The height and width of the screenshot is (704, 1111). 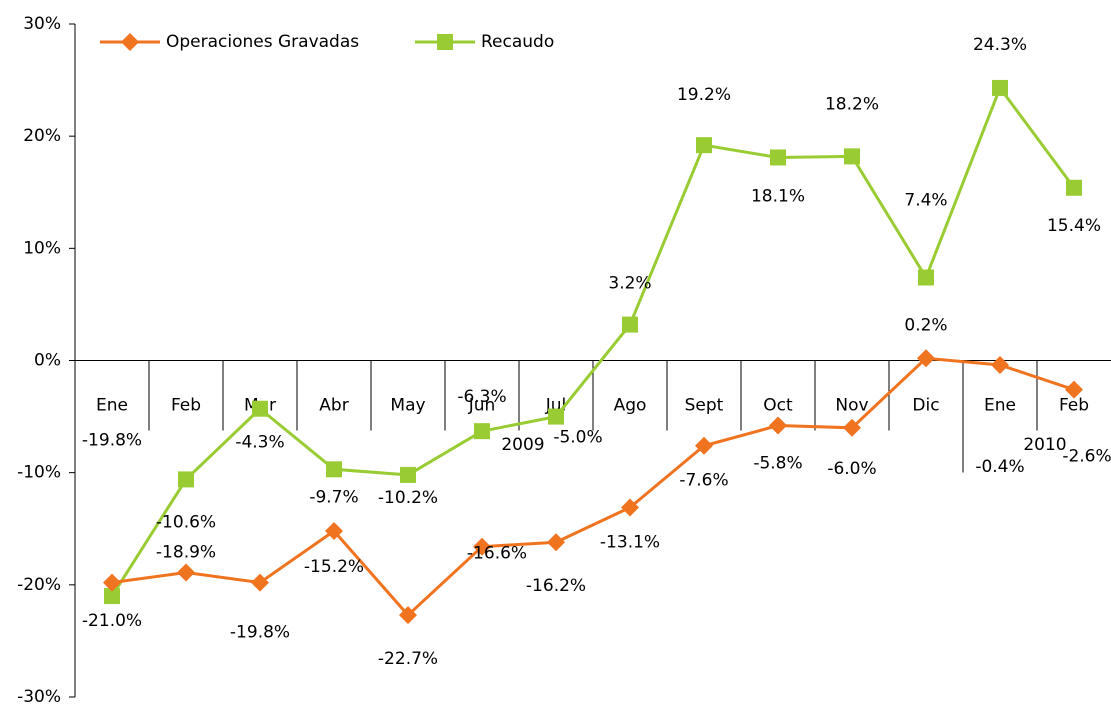 What do you see at coordinates (42, 24) in the screenshot?
I see `y-tick-label: 30%` at bounding box center [42, 24].